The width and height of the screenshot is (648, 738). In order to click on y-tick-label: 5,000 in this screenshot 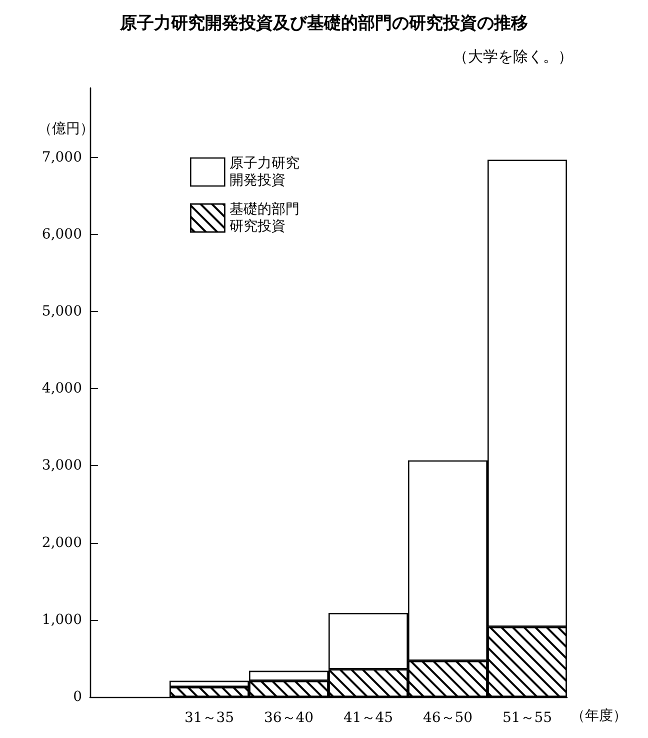, I will do `click(62, 312)`.